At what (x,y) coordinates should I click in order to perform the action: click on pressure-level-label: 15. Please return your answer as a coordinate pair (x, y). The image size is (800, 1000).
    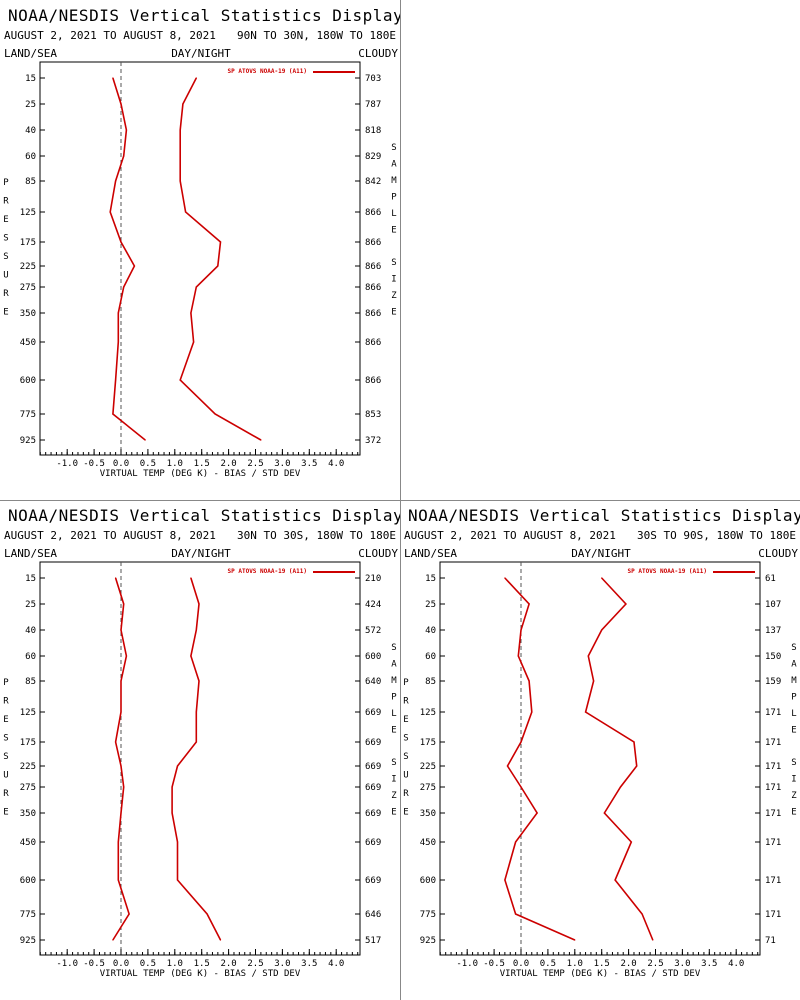
    Looking at the image, I should click on (30, 579).